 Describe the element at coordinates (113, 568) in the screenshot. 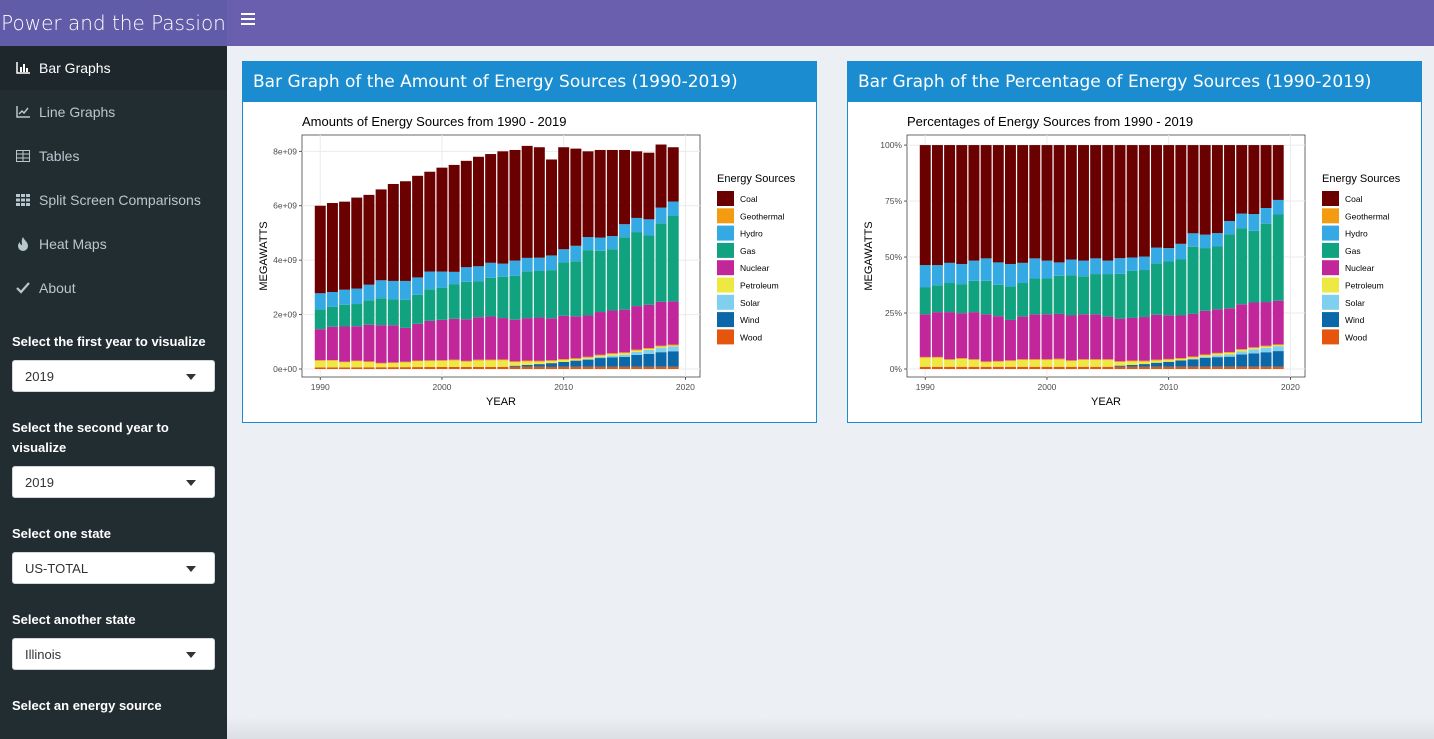

I see `state-one-select: US-TOTAL` at that location.